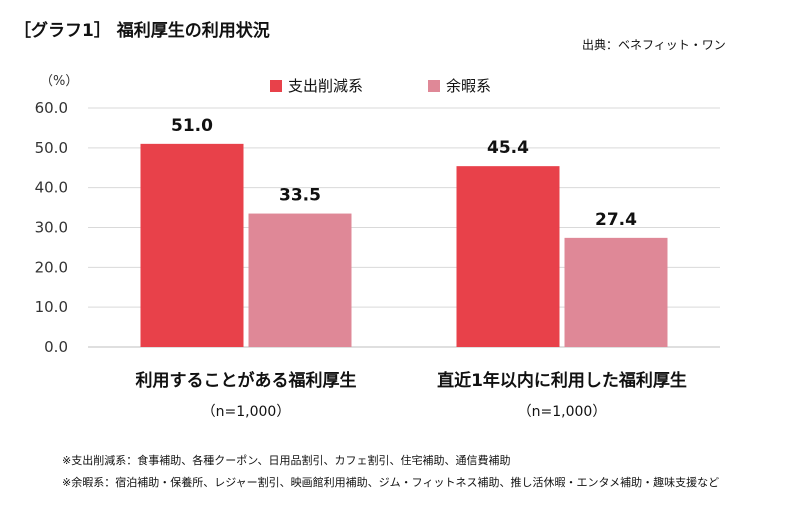 The height and width of the screenshot is (506, 802). What do you see at coordinates (51, 267) in the screenshot?
I see `y-tick-label: 20.0` at bounding box center [51, 267].